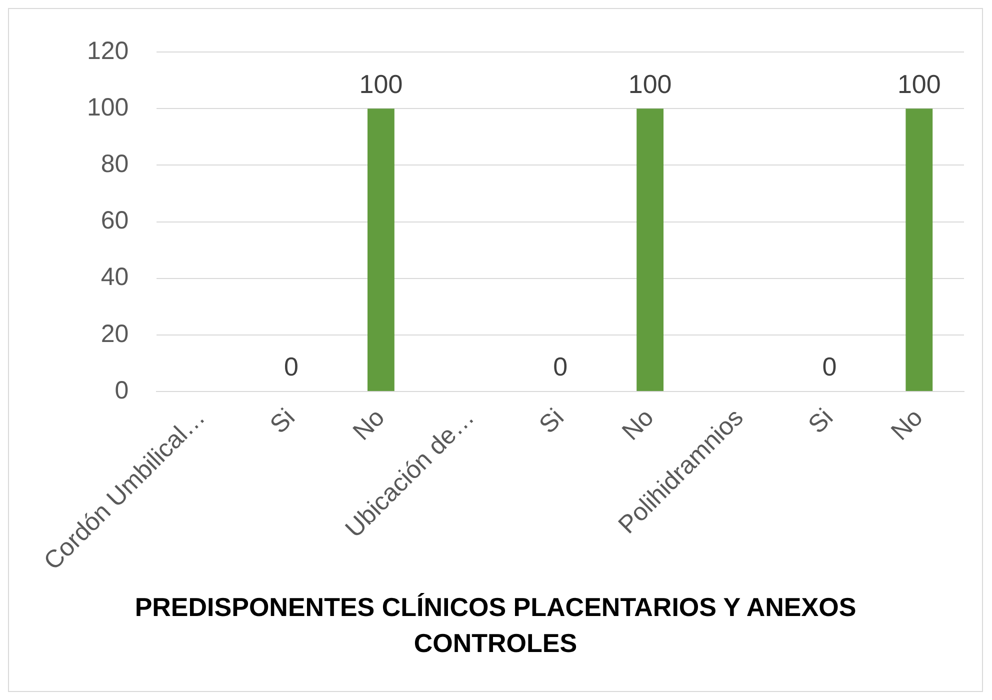 This screenshot has width=992, height=700. Describe the element at coordinates (114, 220) in the screenshot. I see `y-tick-label: 60` at that location.